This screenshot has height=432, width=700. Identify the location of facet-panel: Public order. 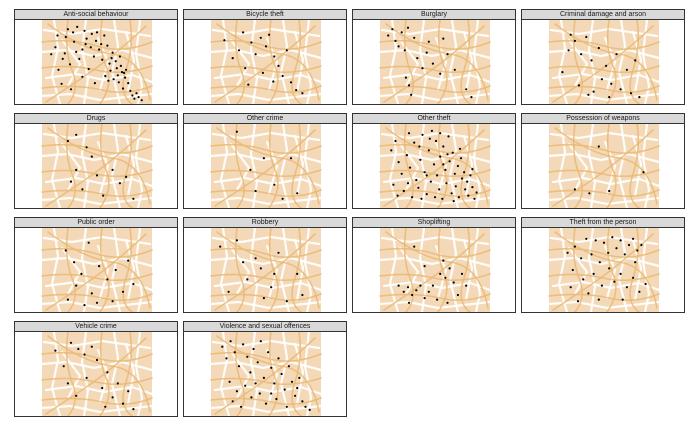
(96, 265).